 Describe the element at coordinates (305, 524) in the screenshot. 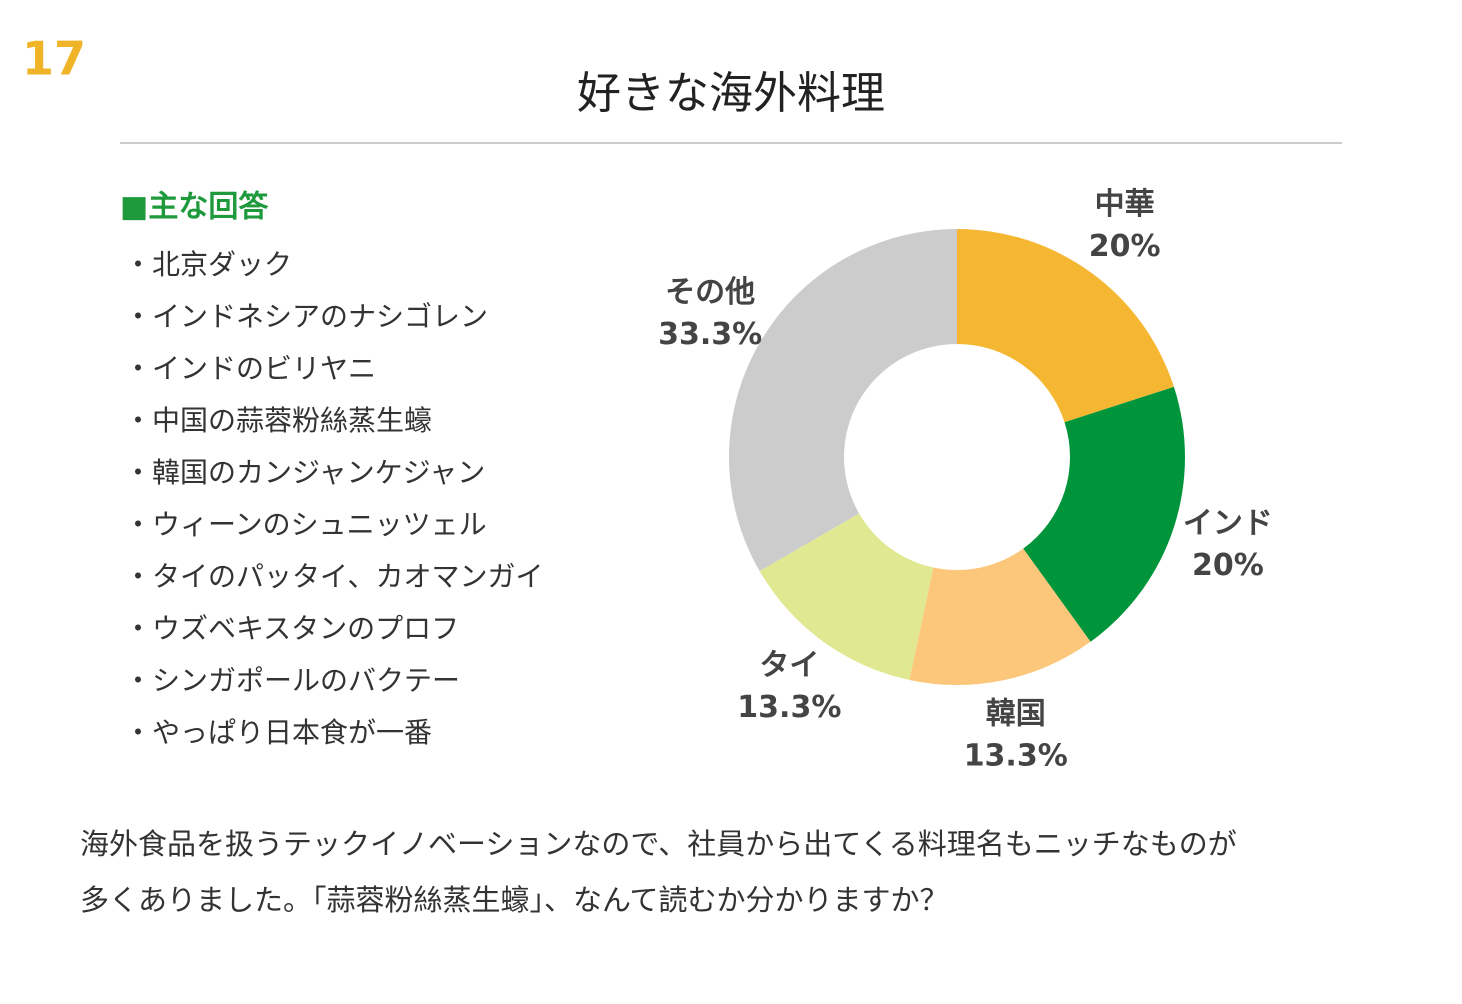

I see `answer-item: ・ウィーンのシュニッツェル` at that location.